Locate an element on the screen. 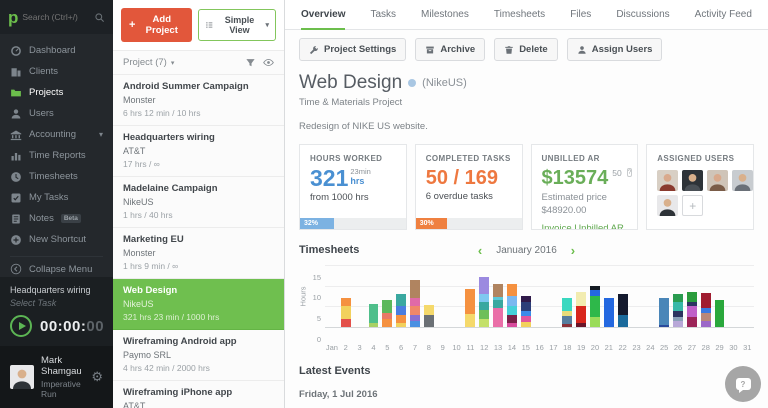  delete-button: Delete is located at coordinates (526, 49).